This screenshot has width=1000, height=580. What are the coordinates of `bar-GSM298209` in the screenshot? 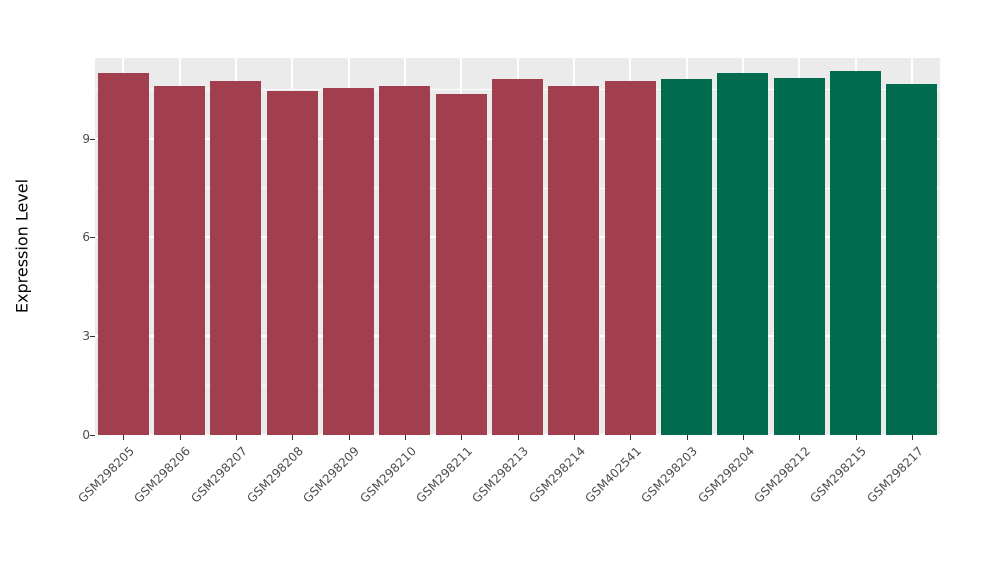 It's located at (348, 261).